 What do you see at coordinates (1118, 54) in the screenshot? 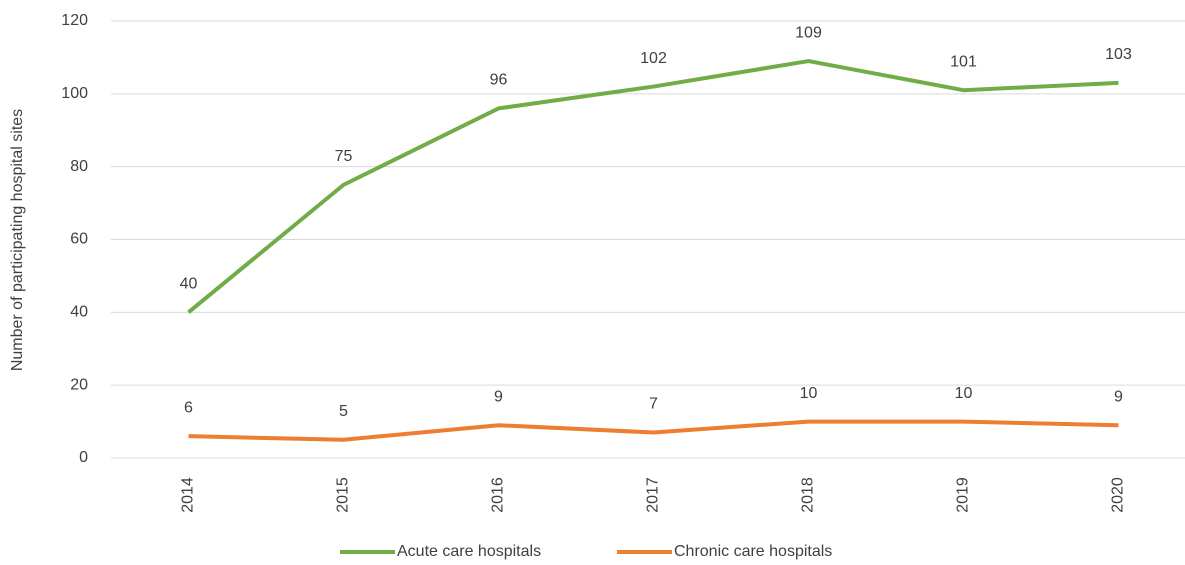
I see `data-label: 103` at bounding box center [1118, 54].